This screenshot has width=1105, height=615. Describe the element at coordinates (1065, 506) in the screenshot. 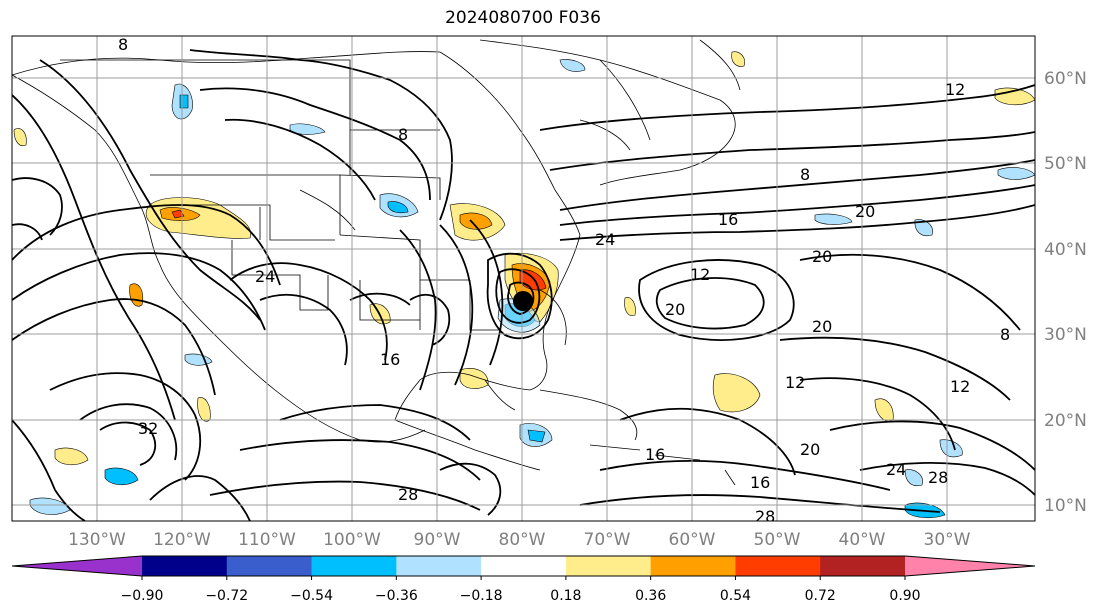

I see `lat-label-10n: 10°N` at that location.